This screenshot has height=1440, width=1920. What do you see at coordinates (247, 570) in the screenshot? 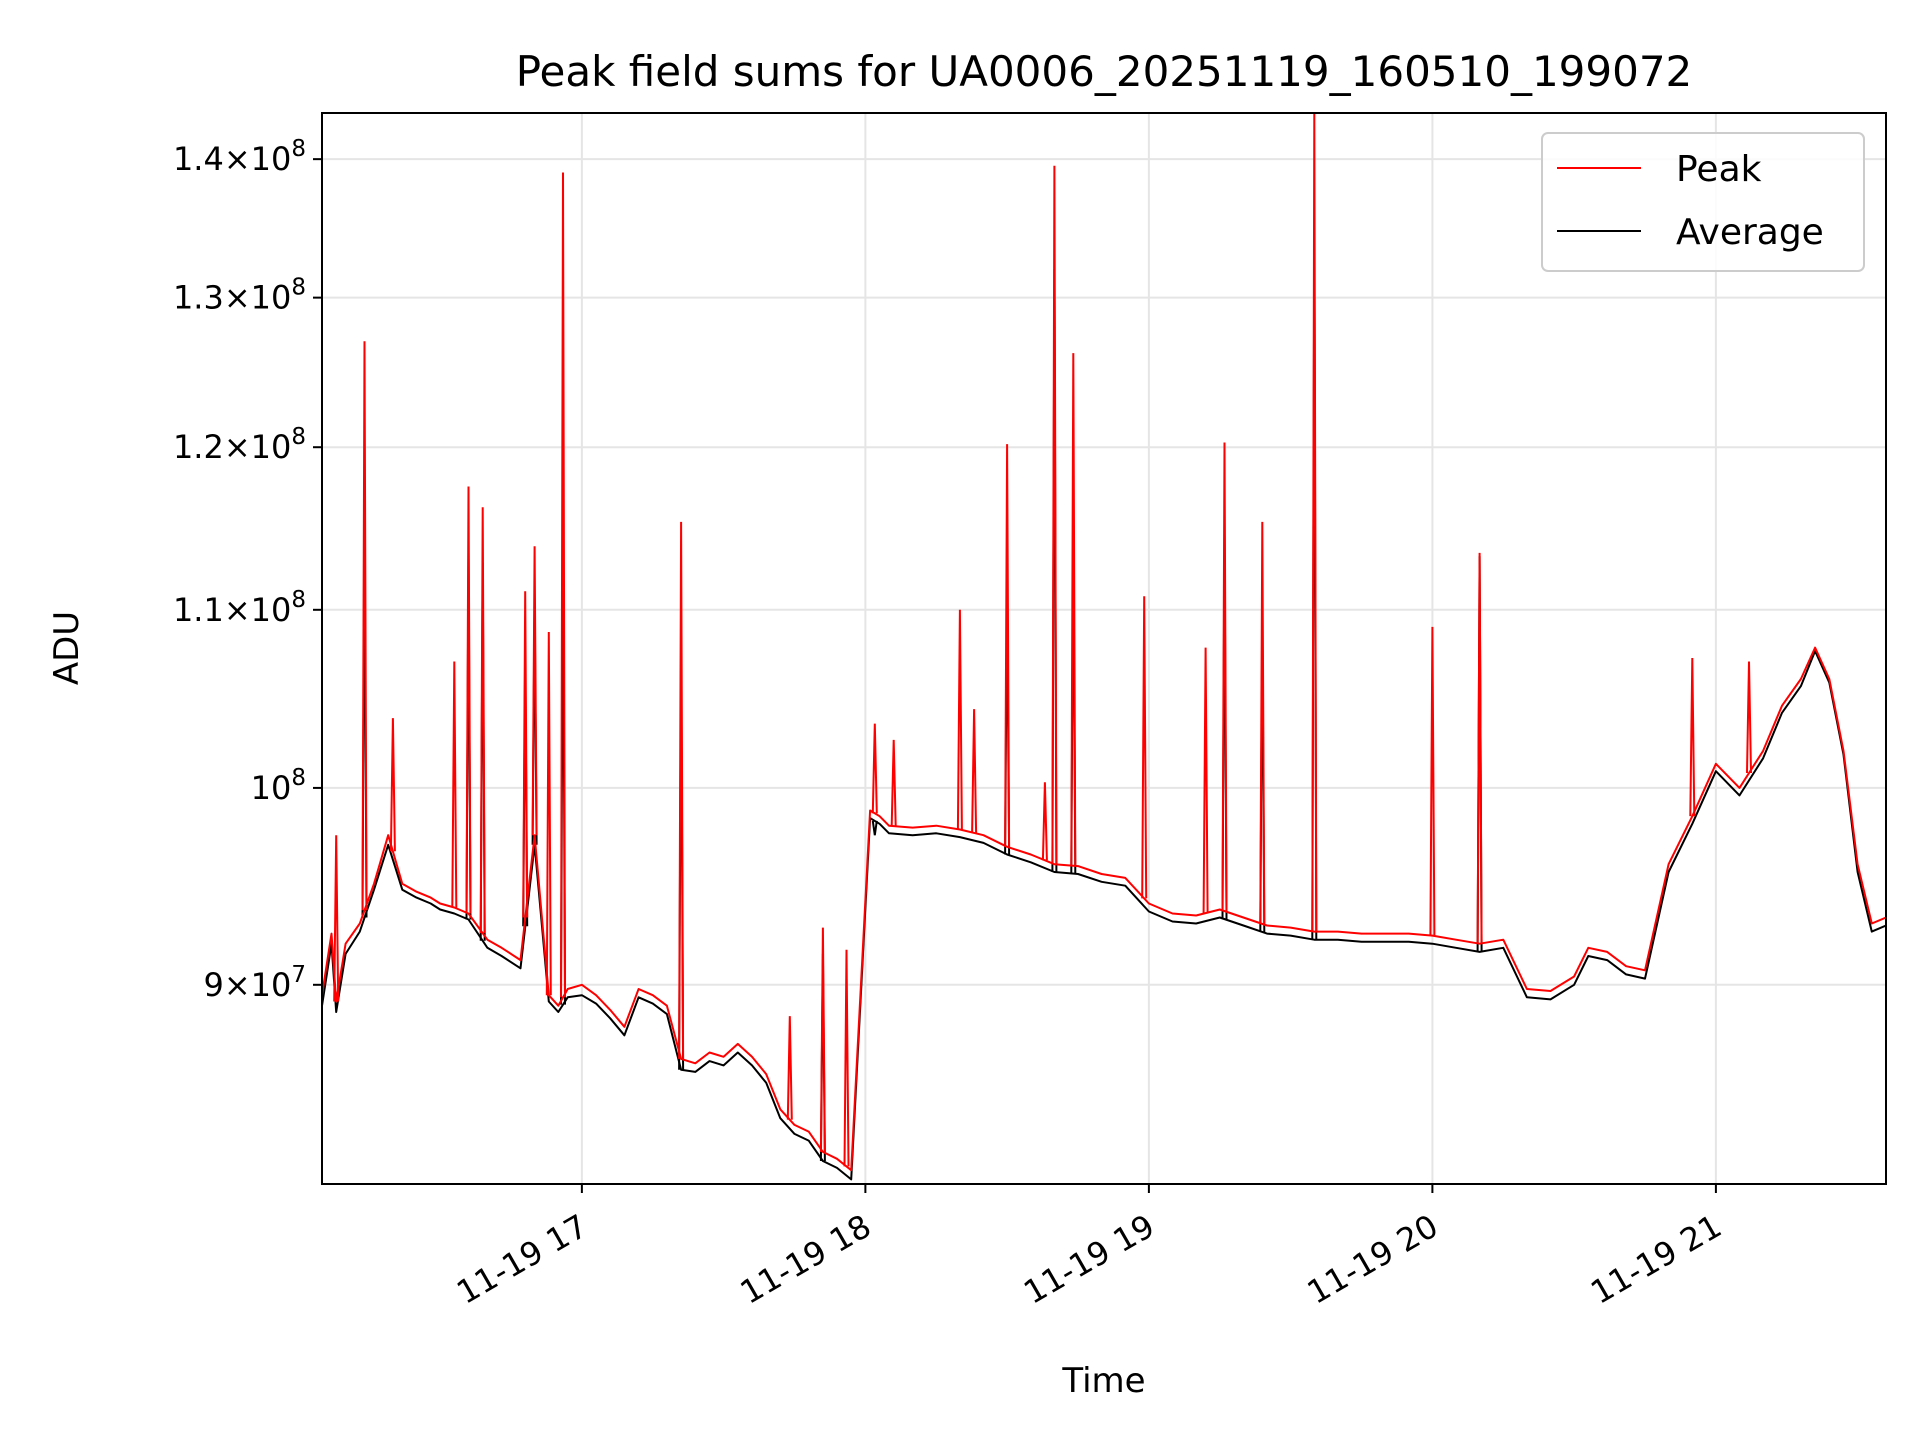
I see `y-axis: 9×107 108 1.1×108 1.2×108 1.3×108 1.4×108` at bounding box center [247, 570].